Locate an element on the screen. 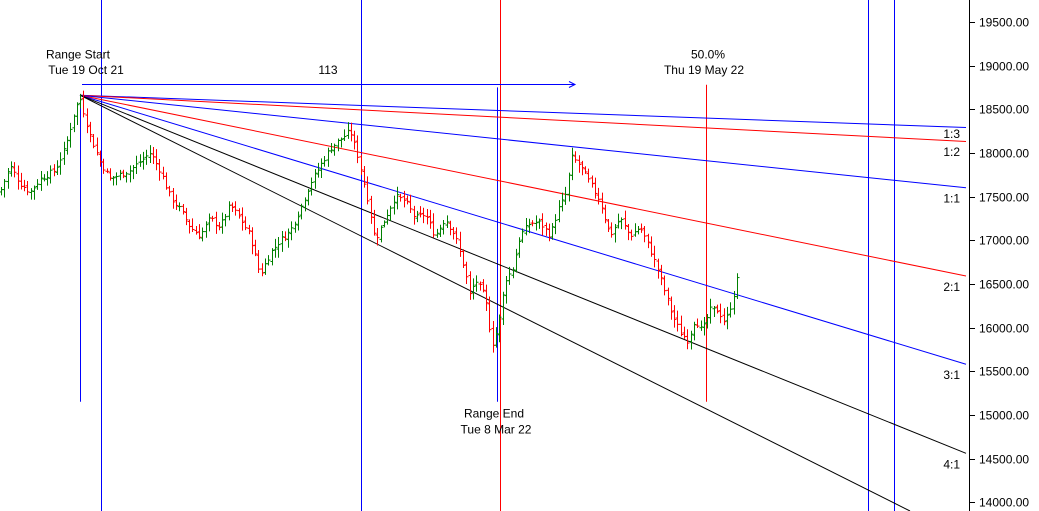 The height and width of the screenshot is (511, 1039). annotation-label: Tue 8 Mar 22 is located at coordinates (496, 429).